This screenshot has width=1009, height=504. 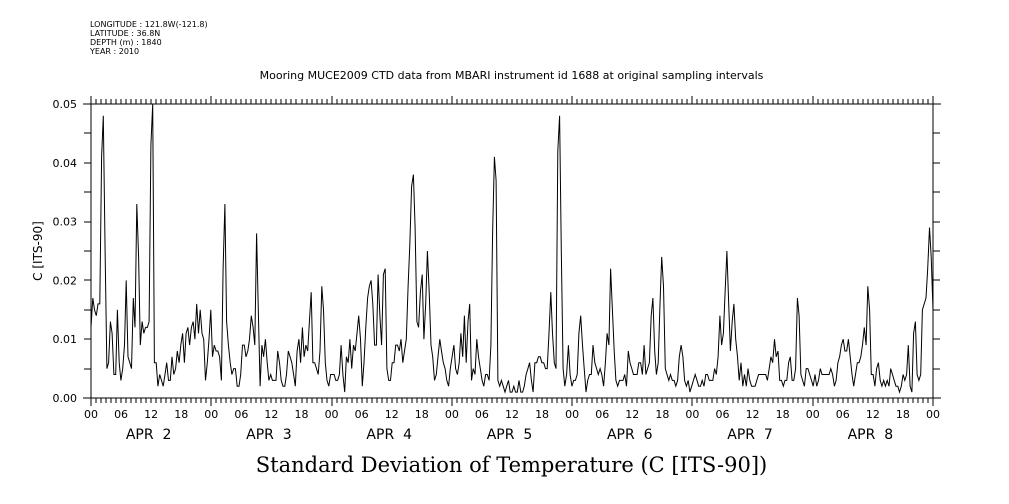 I want to click on y-tick-label: 0.04, so click(x=65, y=163).